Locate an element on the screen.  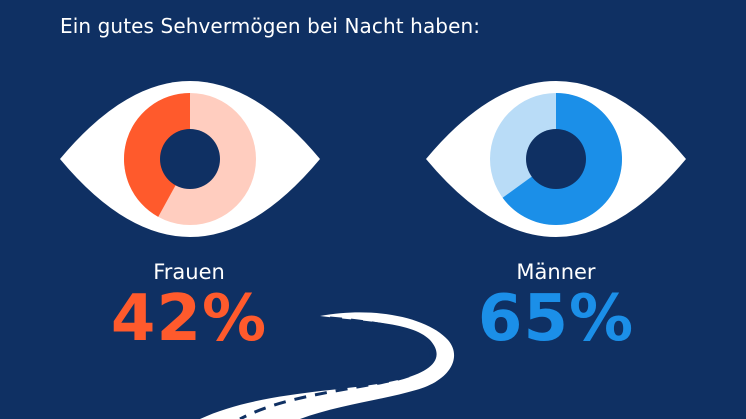
series-label-frauen: Frauen is located at coordinates (189, 272).